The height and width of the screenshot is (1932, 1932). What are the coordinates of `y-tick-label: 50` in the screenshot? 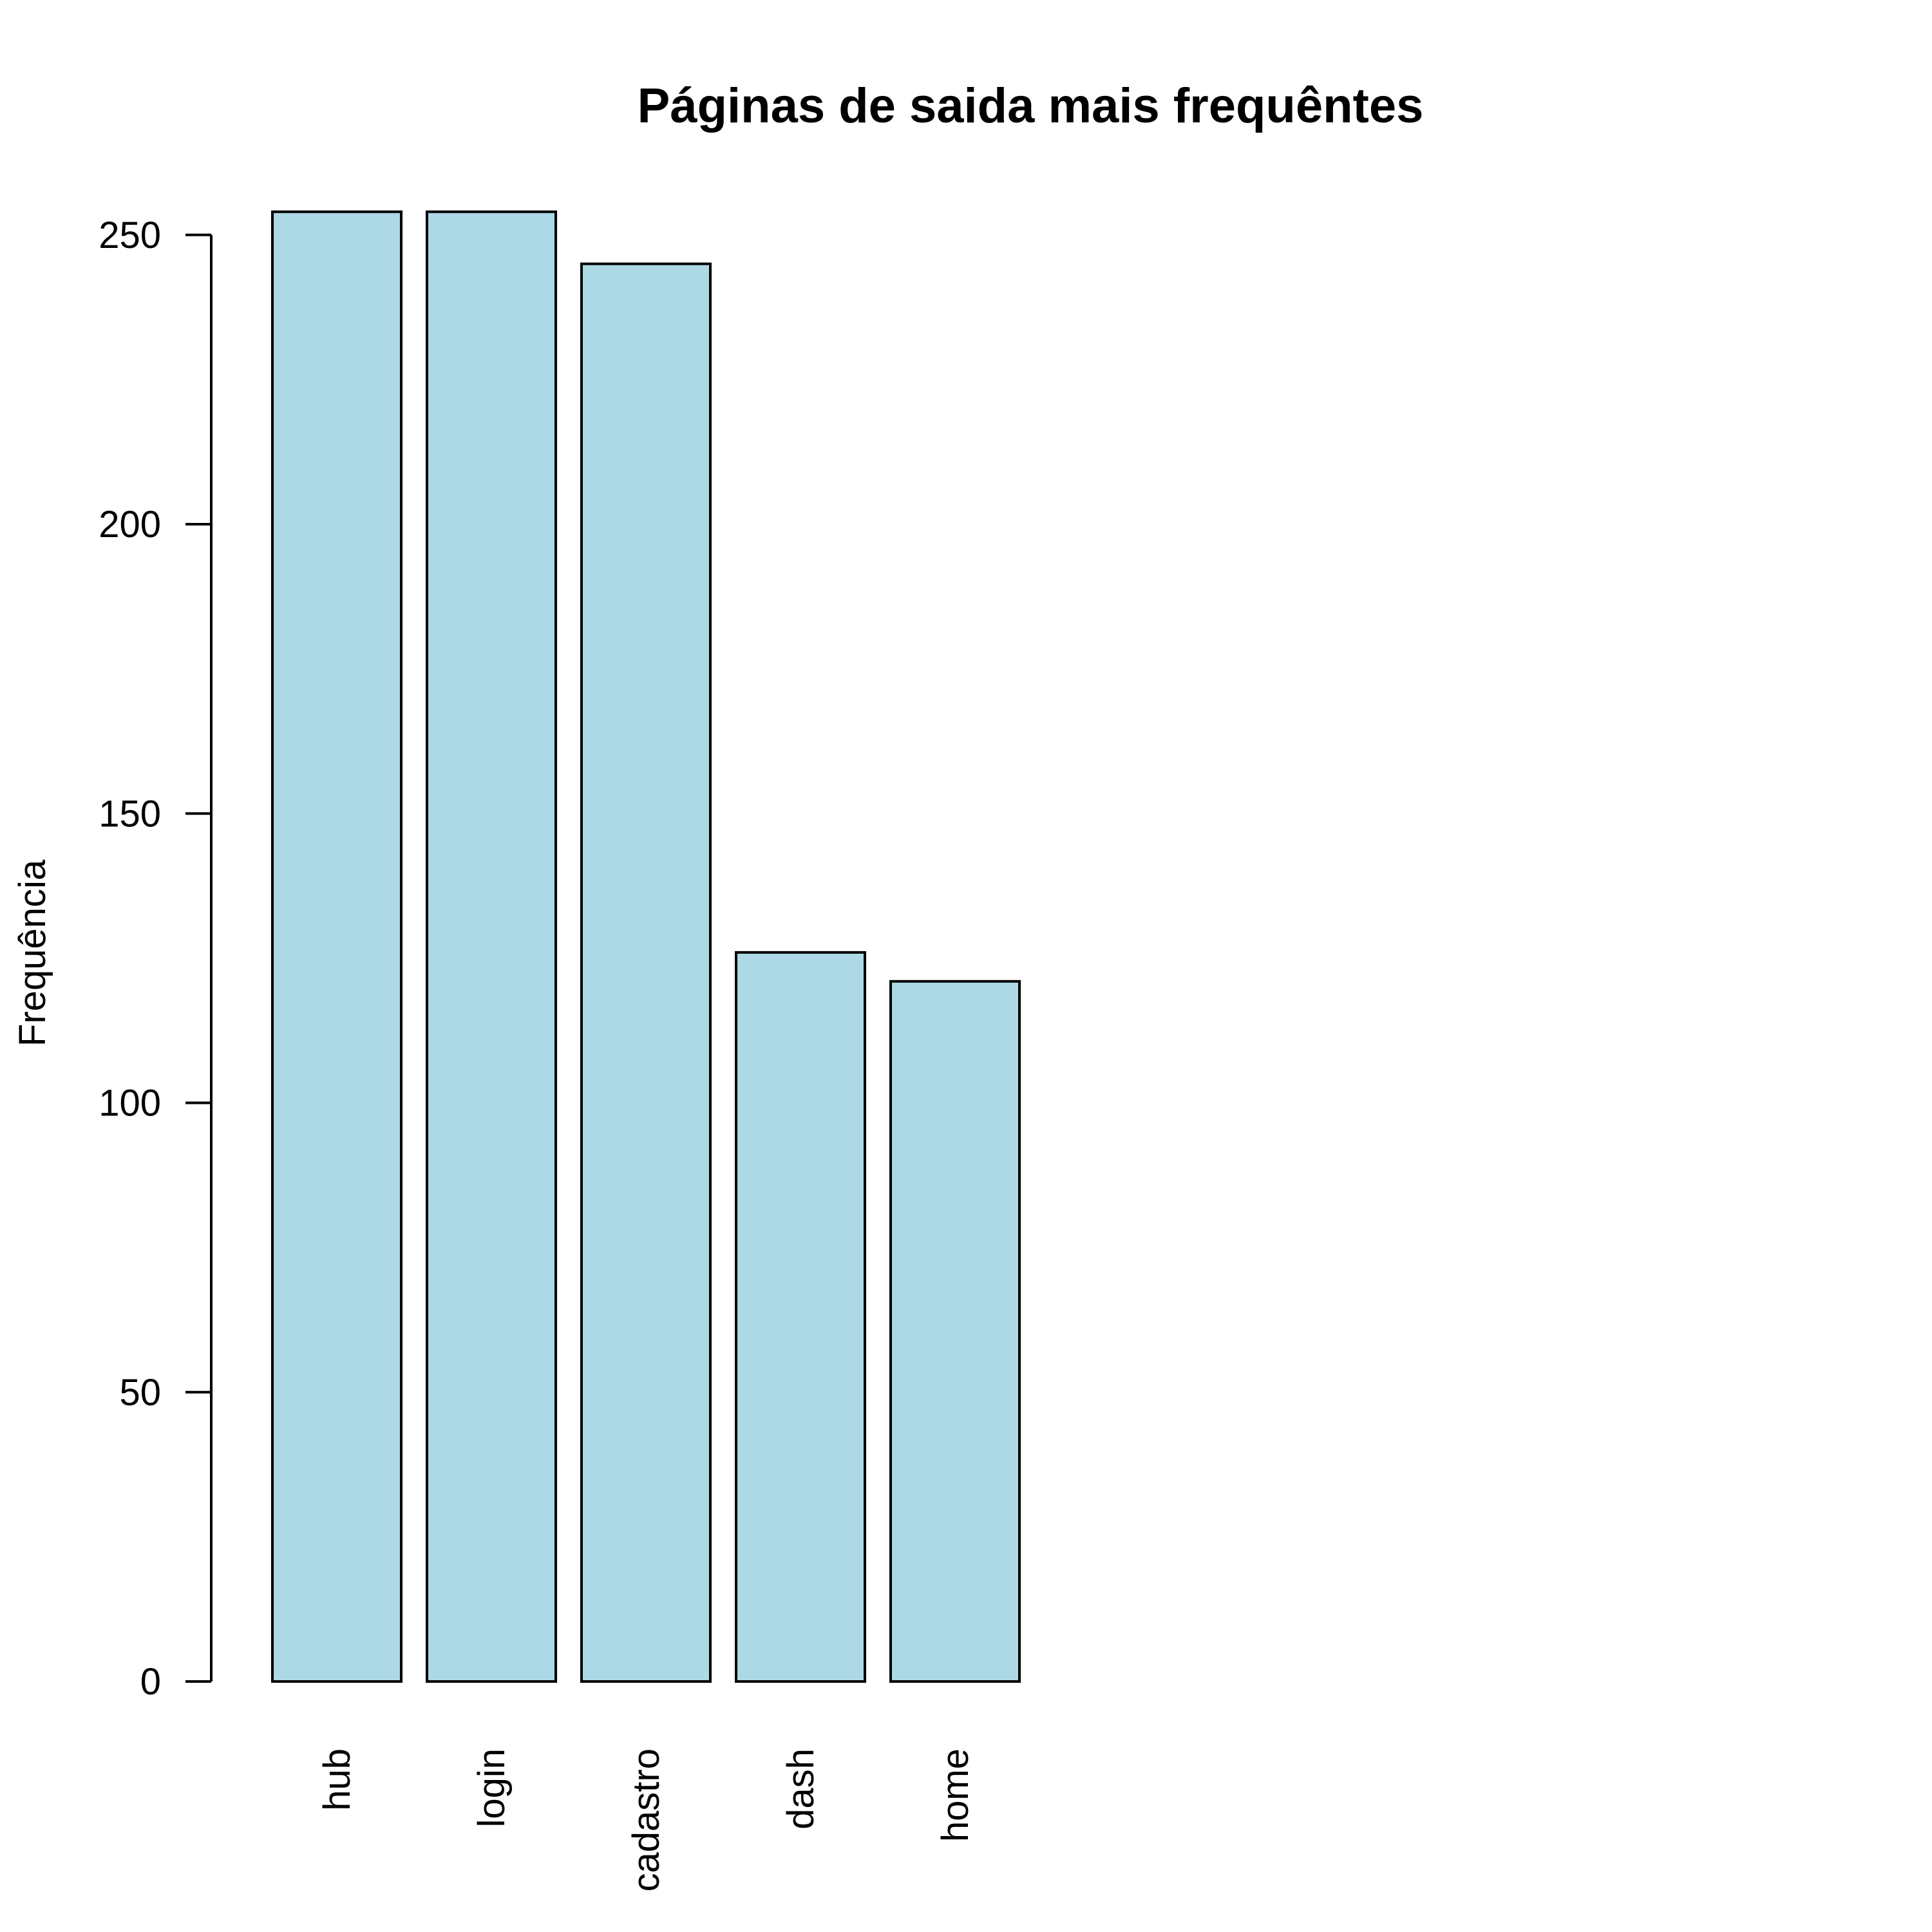 It's located at (140, 1393).